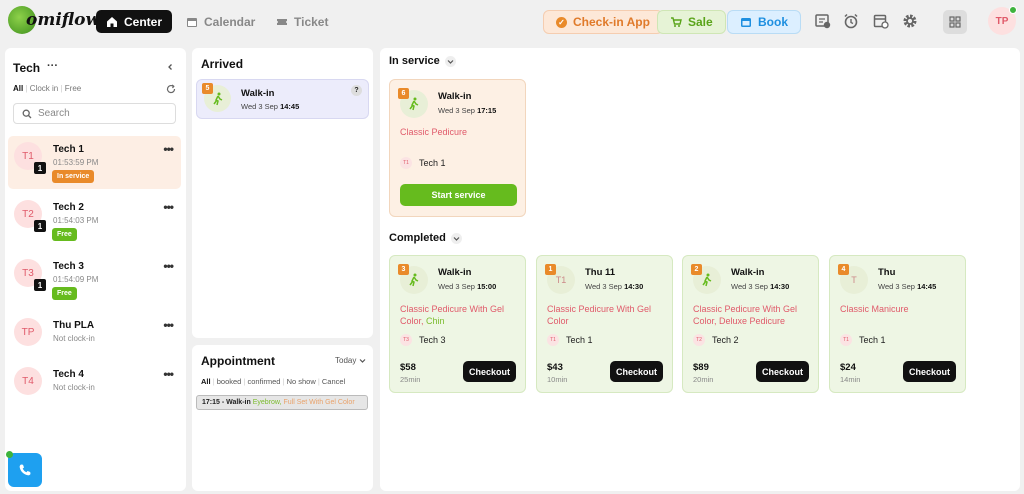 The height and width of the screenshot is (494, 1024). What do you see at coordinates (773, 22) in the screenshot?
I see `book-label: Book` at bounding box center [773, 22].